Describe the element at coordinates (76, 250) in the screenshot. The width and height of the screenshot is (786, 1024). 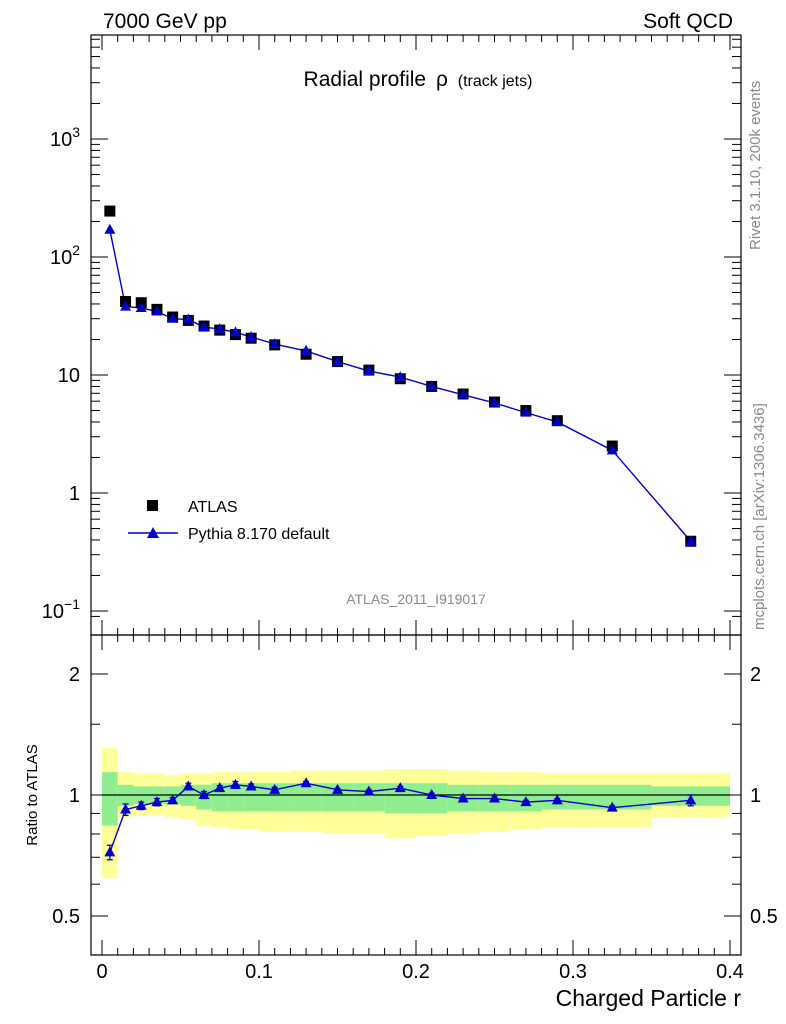
I see `y-tick-label-exponent: 2` at that location.